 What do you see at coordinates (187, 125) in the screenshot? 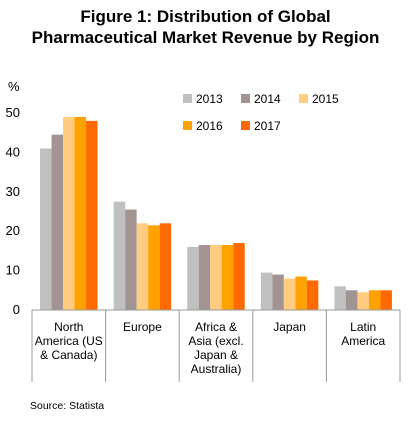
I see `legend-swatch-2016` at bounding box center [187, 125].